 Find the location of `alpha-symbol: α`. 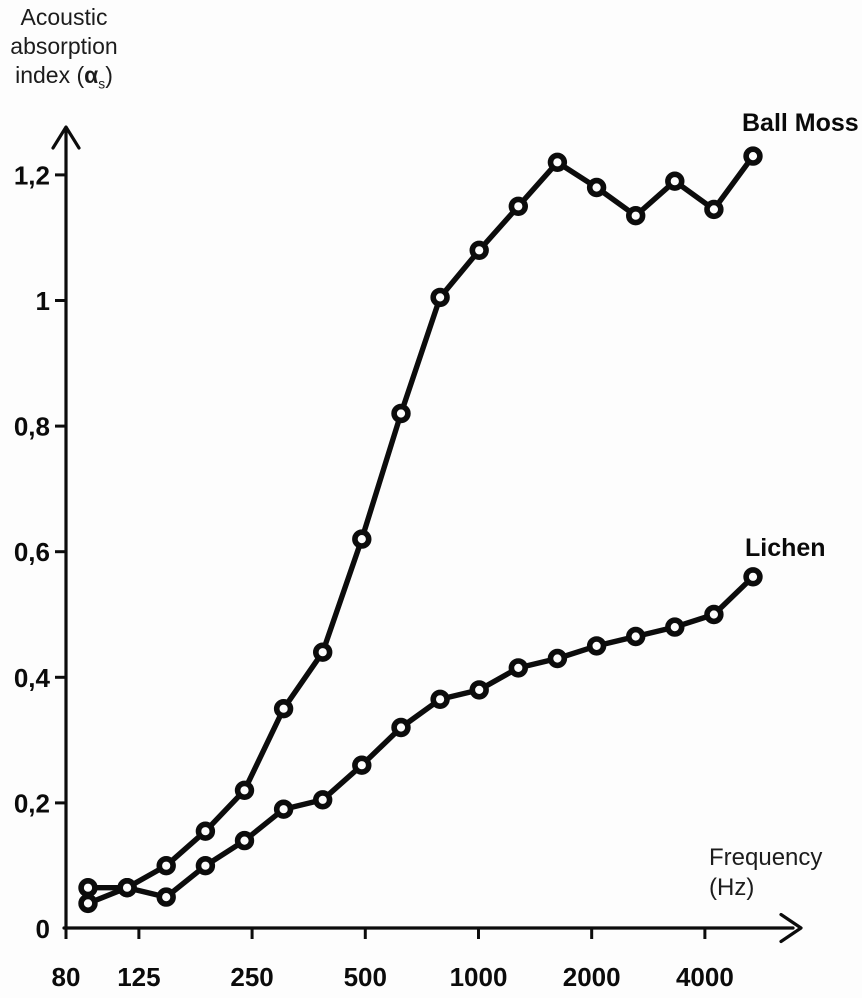

alpha-symbol: α is located at coordinates (91, 75).